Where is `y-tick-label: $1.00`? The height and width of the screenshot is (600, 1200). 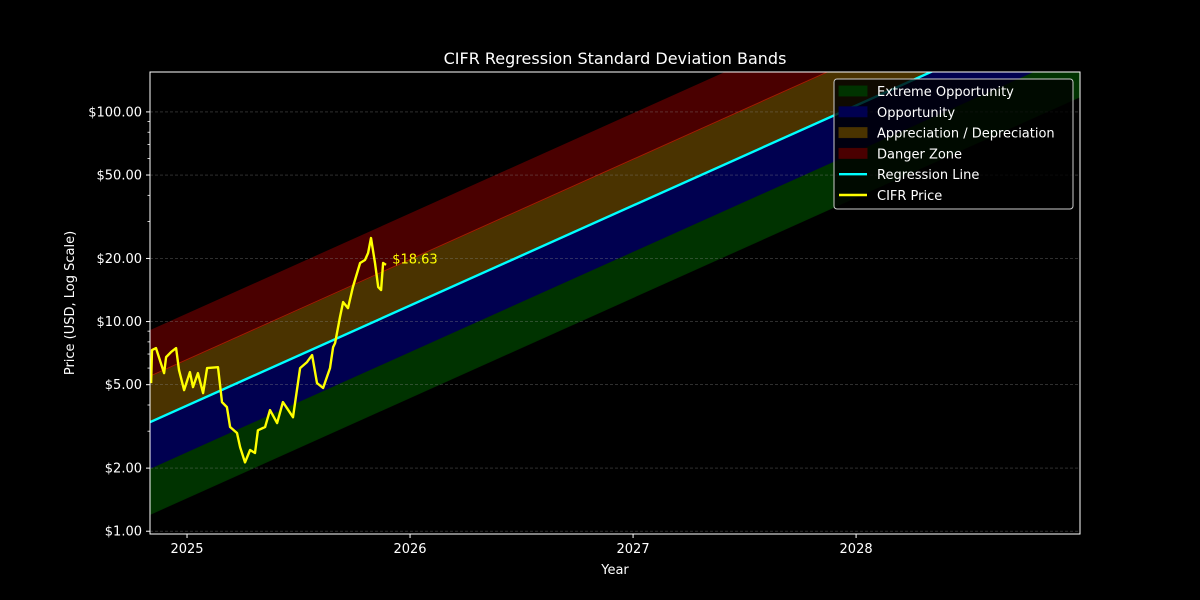
y-tick-label: $1.00 is located at coordinates (123, 532).